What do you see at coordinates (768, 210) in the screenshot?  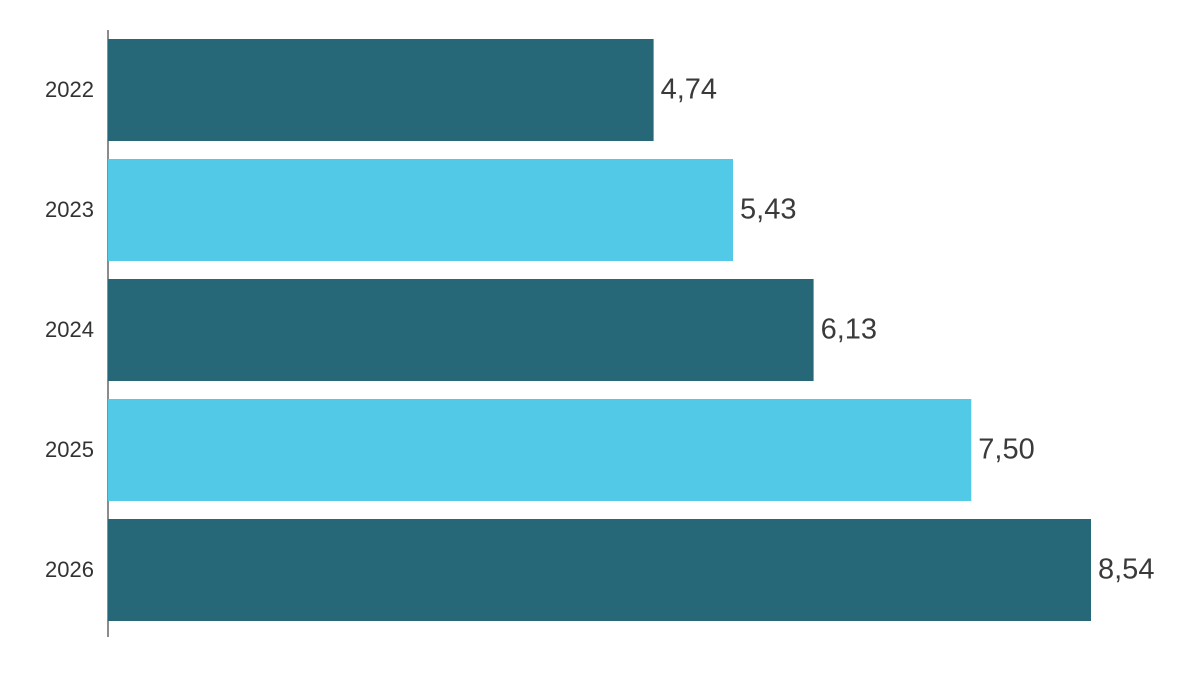 I see `value-label: 5,43` at bounding box center [768, 210].